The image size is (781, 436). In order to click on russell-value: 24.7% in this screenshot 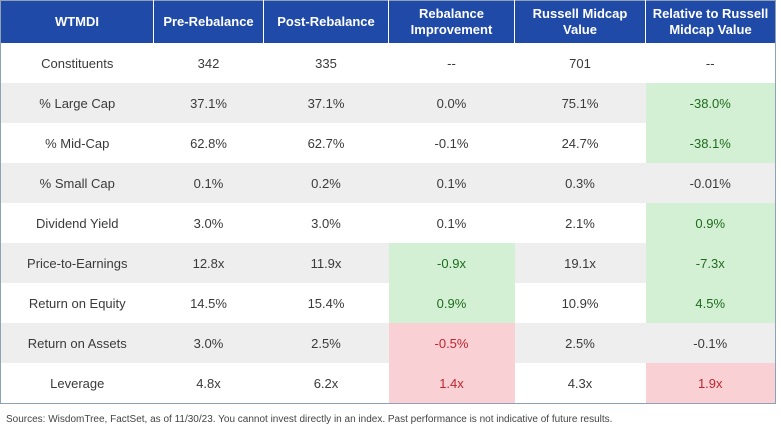, I will do `click(580, 143)`.